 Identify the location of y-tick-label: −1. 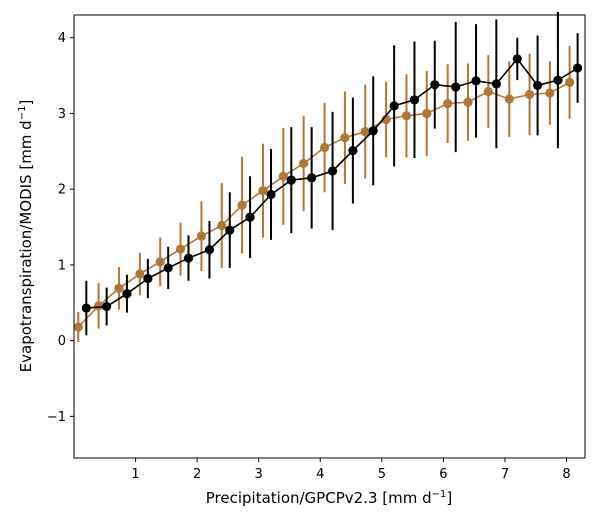
(56, 417).